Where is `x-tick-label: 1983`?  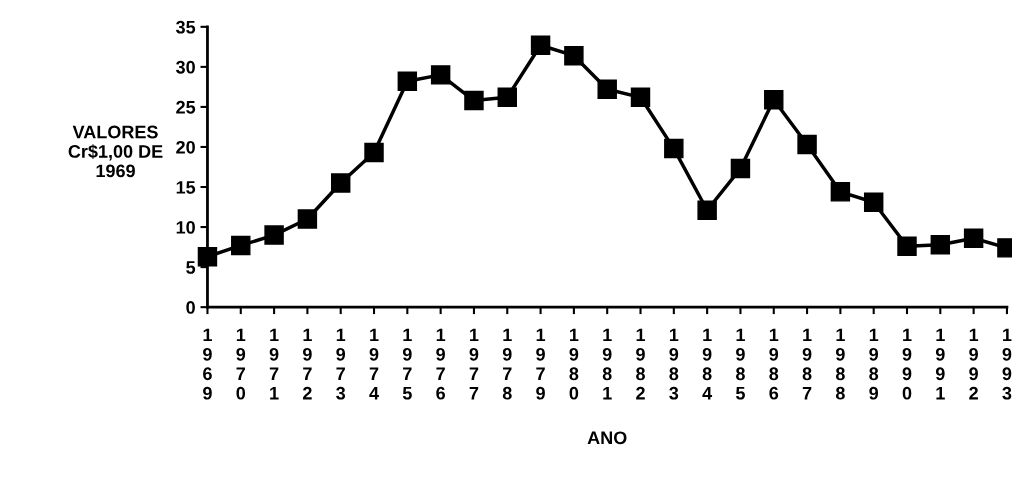 x-tick-label: 1983 is located at coordinates (674, 364).